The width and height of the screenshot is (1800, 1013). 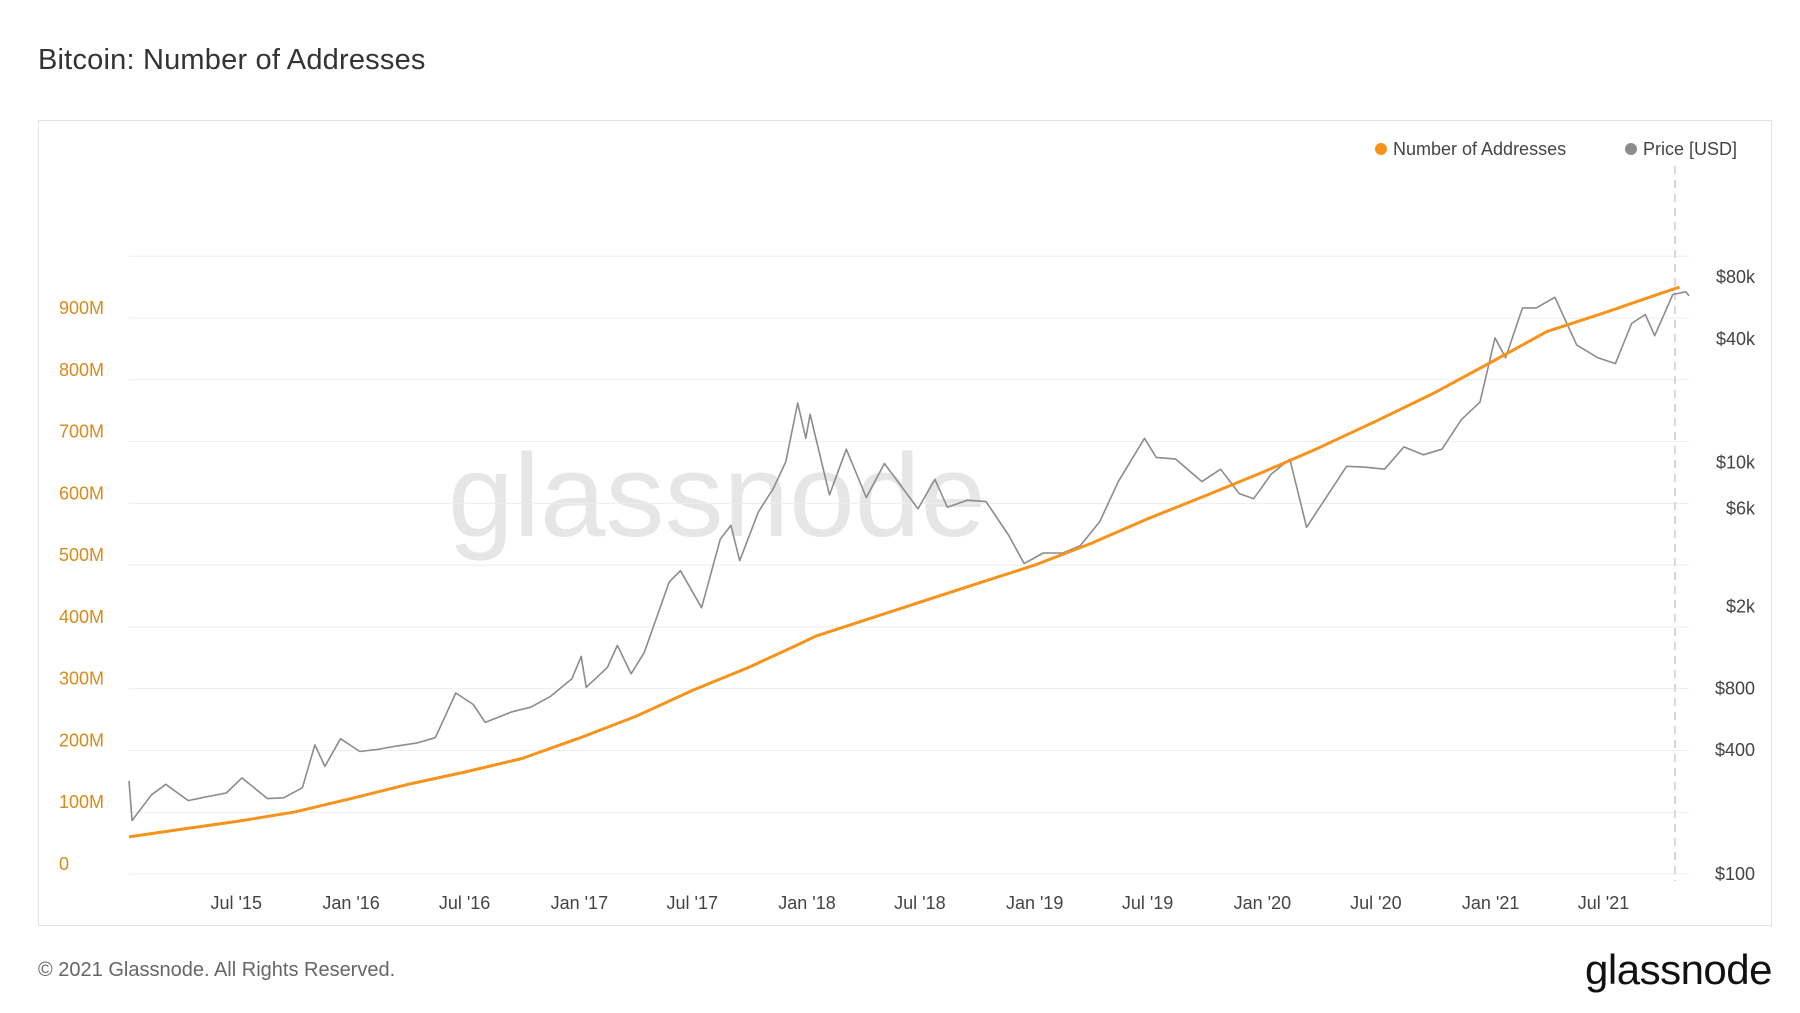 I want to click on x-axis-tick-label: Jan '16, so click(x=350, y=903).